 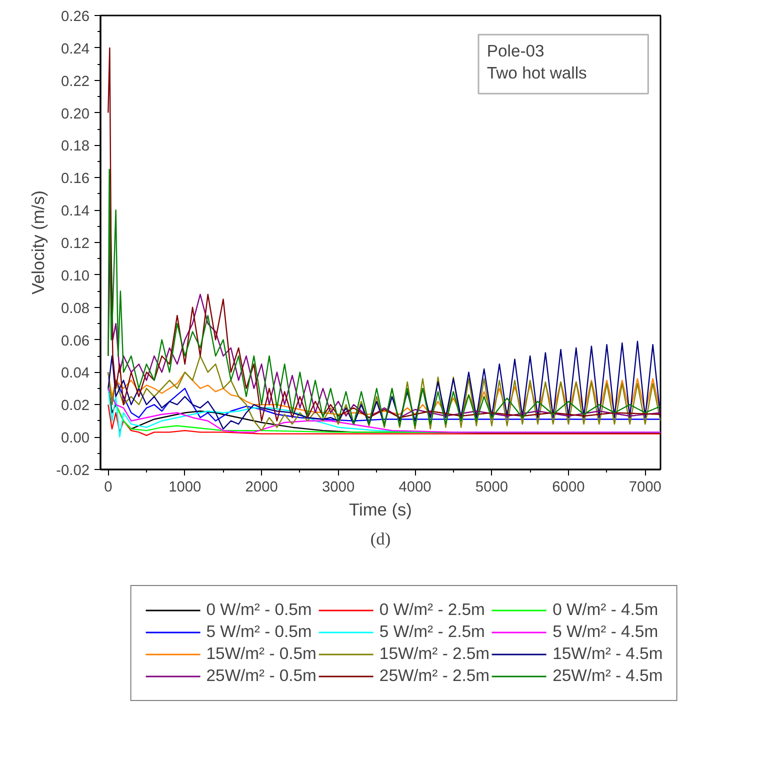 I want to click on legend-label: 15W/m² - 4.5m, so click(x=607, y=654).